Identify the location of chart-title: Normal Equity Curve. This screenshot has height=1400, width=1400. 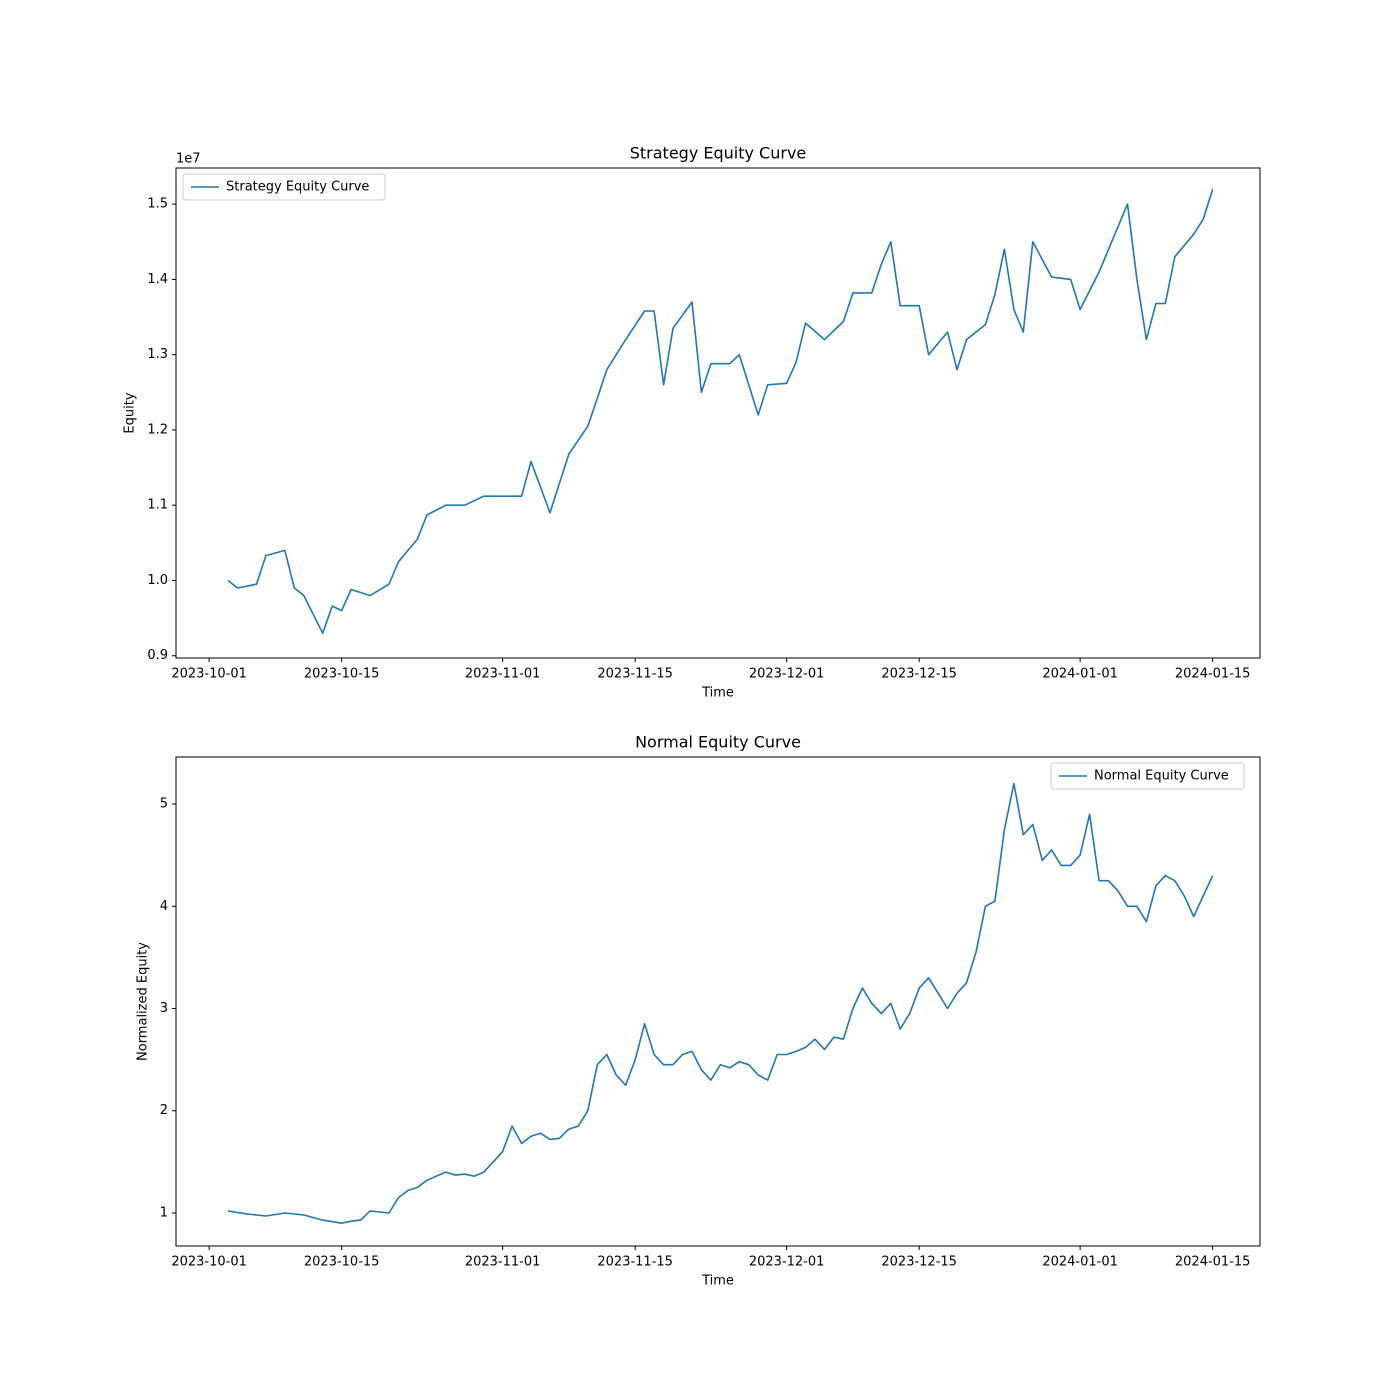
(718, 742).